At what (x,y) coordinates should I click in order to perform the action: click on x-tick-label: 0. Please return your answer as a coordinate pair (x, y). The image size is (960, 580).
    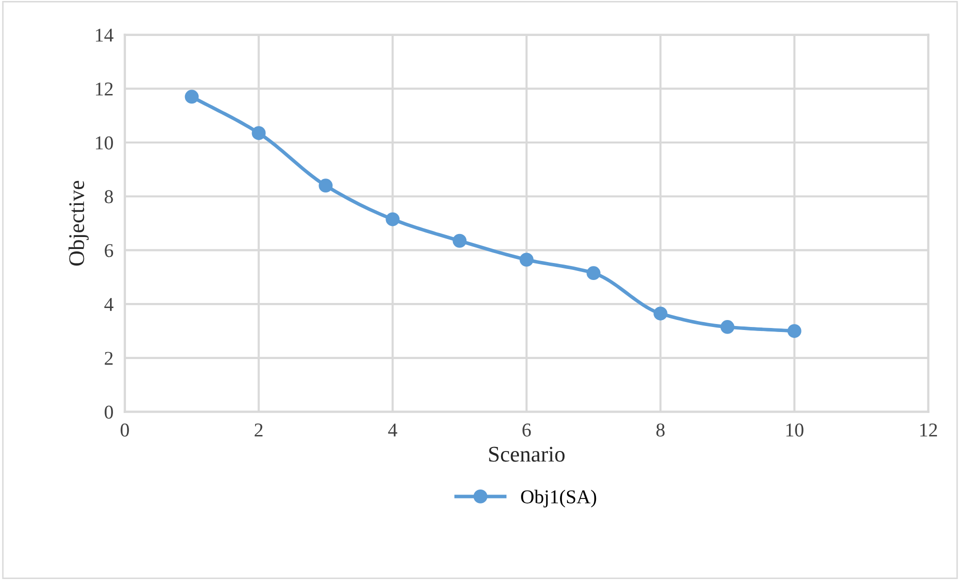
    Looking at the image, I should click on (124, 430).